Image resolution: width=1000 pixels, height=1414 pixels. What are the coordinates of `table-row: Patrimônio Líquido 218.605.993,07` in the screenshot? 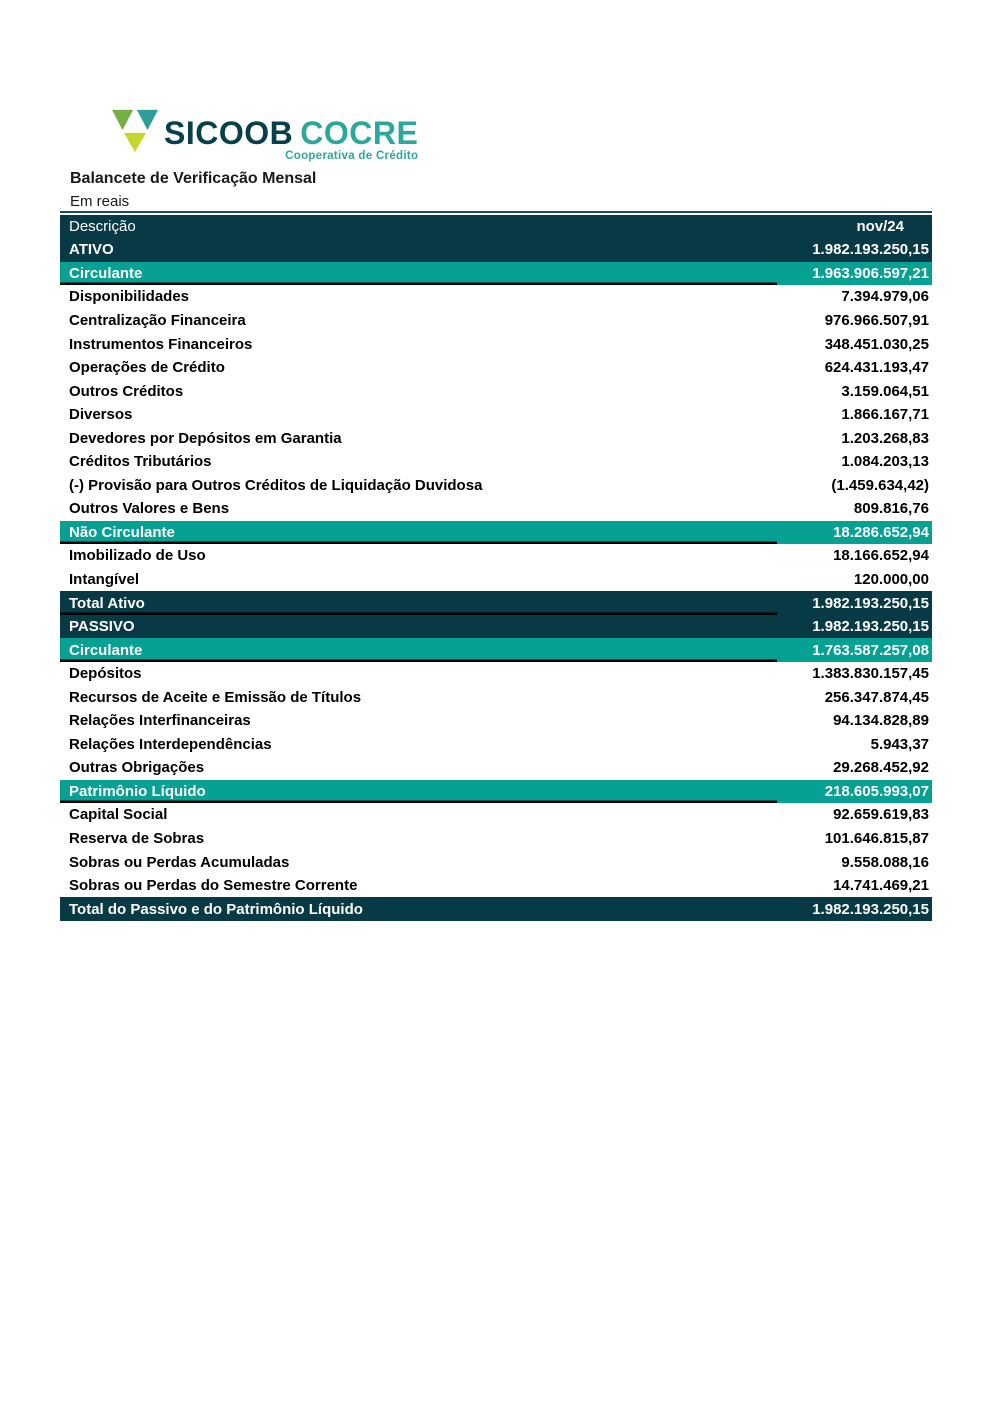 It's located at (496, 791).